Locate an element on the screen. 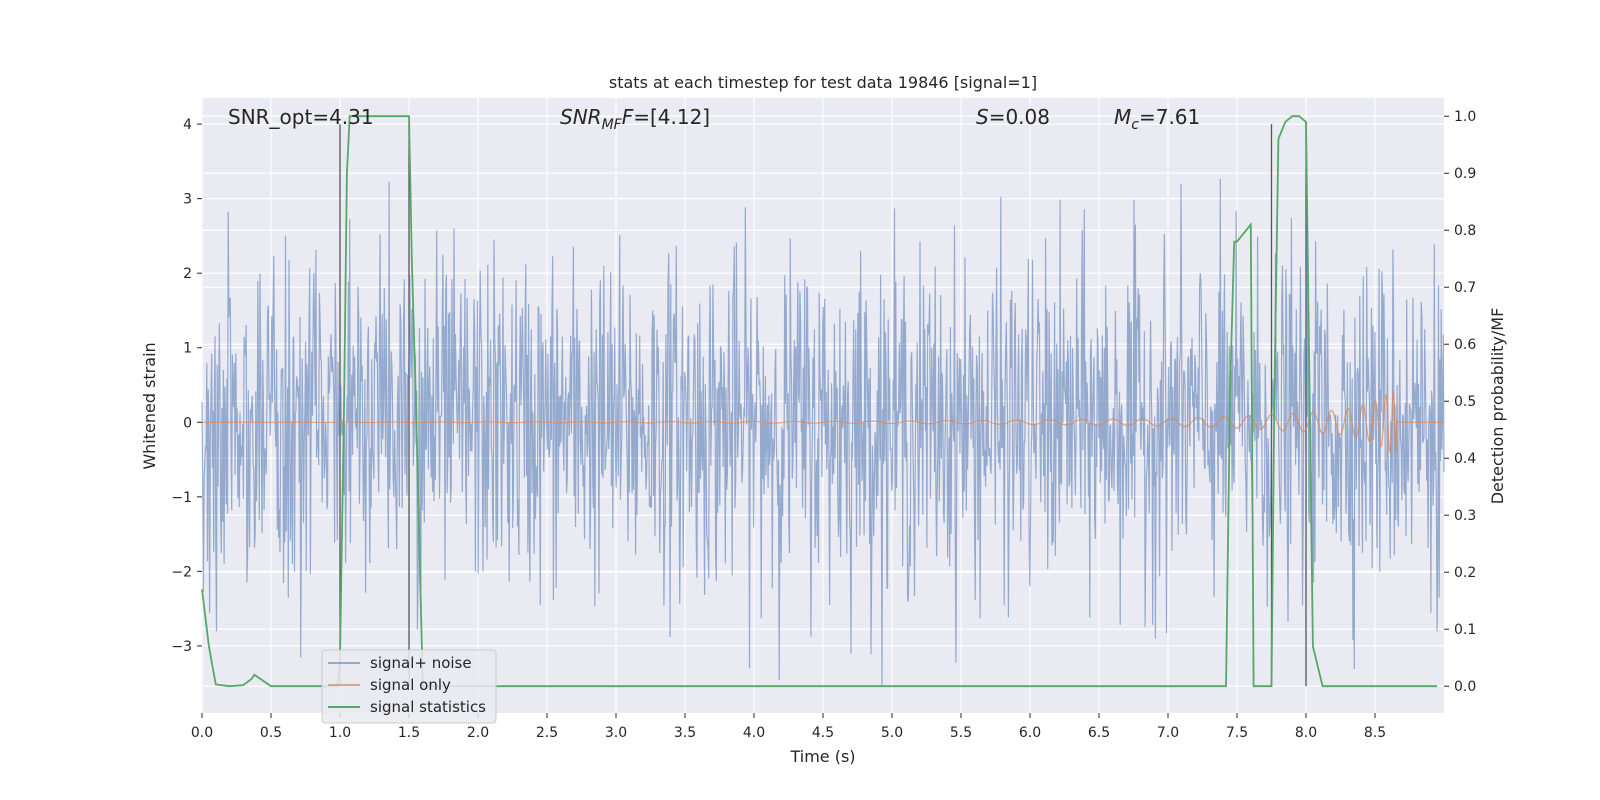 This screenshot has height=800, width=1600. y-right-tick-label: 0.6 is located at coordinates (1465, 345).